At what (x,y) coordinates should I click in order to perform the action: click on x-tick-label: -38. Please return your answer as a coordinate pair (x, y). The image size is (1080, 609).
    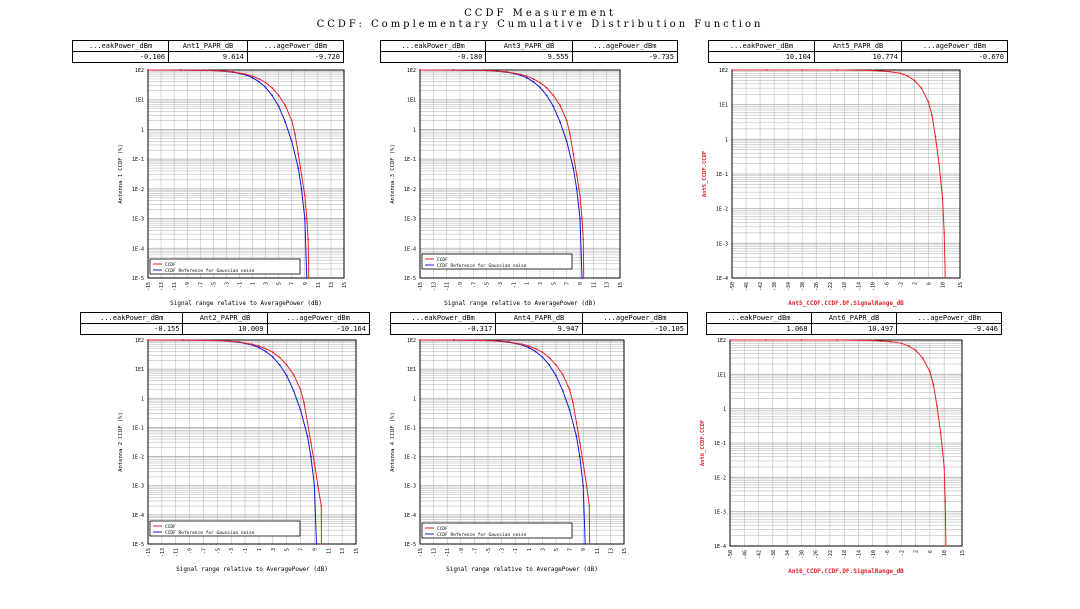
    Looking at the image, I should click on (775, 286).